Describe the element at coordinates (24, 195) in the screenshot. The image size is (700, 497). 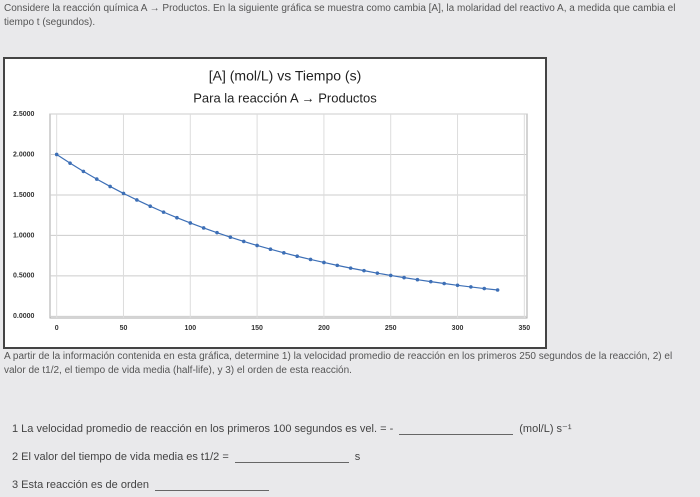
I see `y-tick-label: 1.5000` at that location.